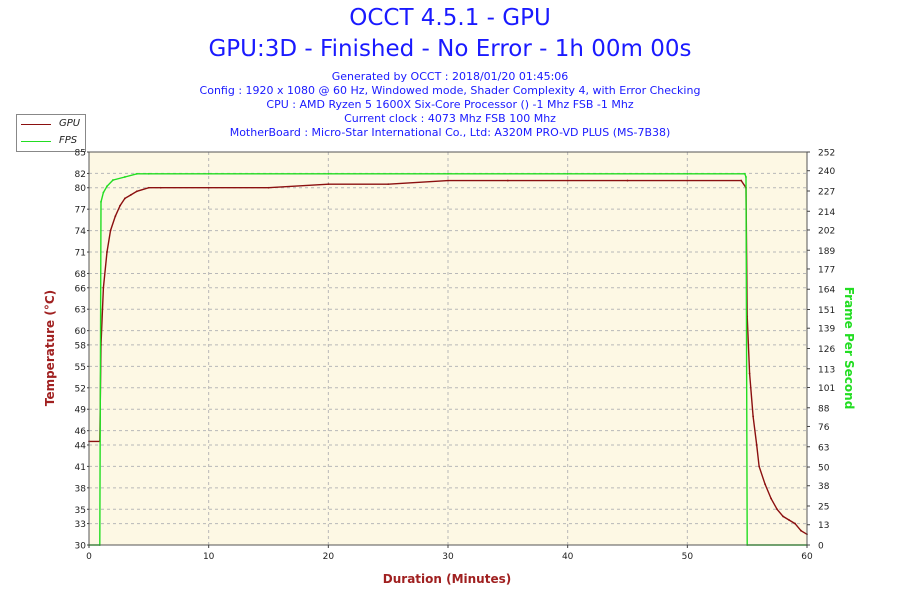 Image resolution: width=900 pixels, height=600 pixels. What do you see at coordinates (849, 348) in the screenshot?
I see `y-axis-right-label: Frame Per Second` at bounding box center [849, 348].